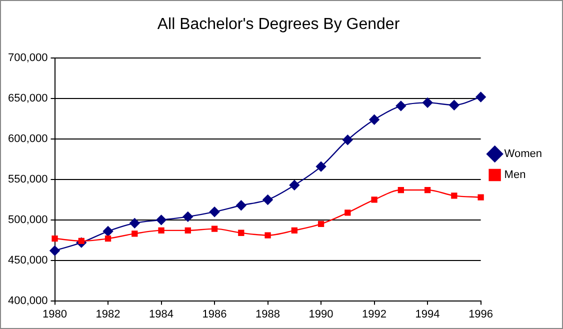 The height and width of the screenshot is (329, 563). I want to click on x-tick-label: 1990, so click(321, 314).